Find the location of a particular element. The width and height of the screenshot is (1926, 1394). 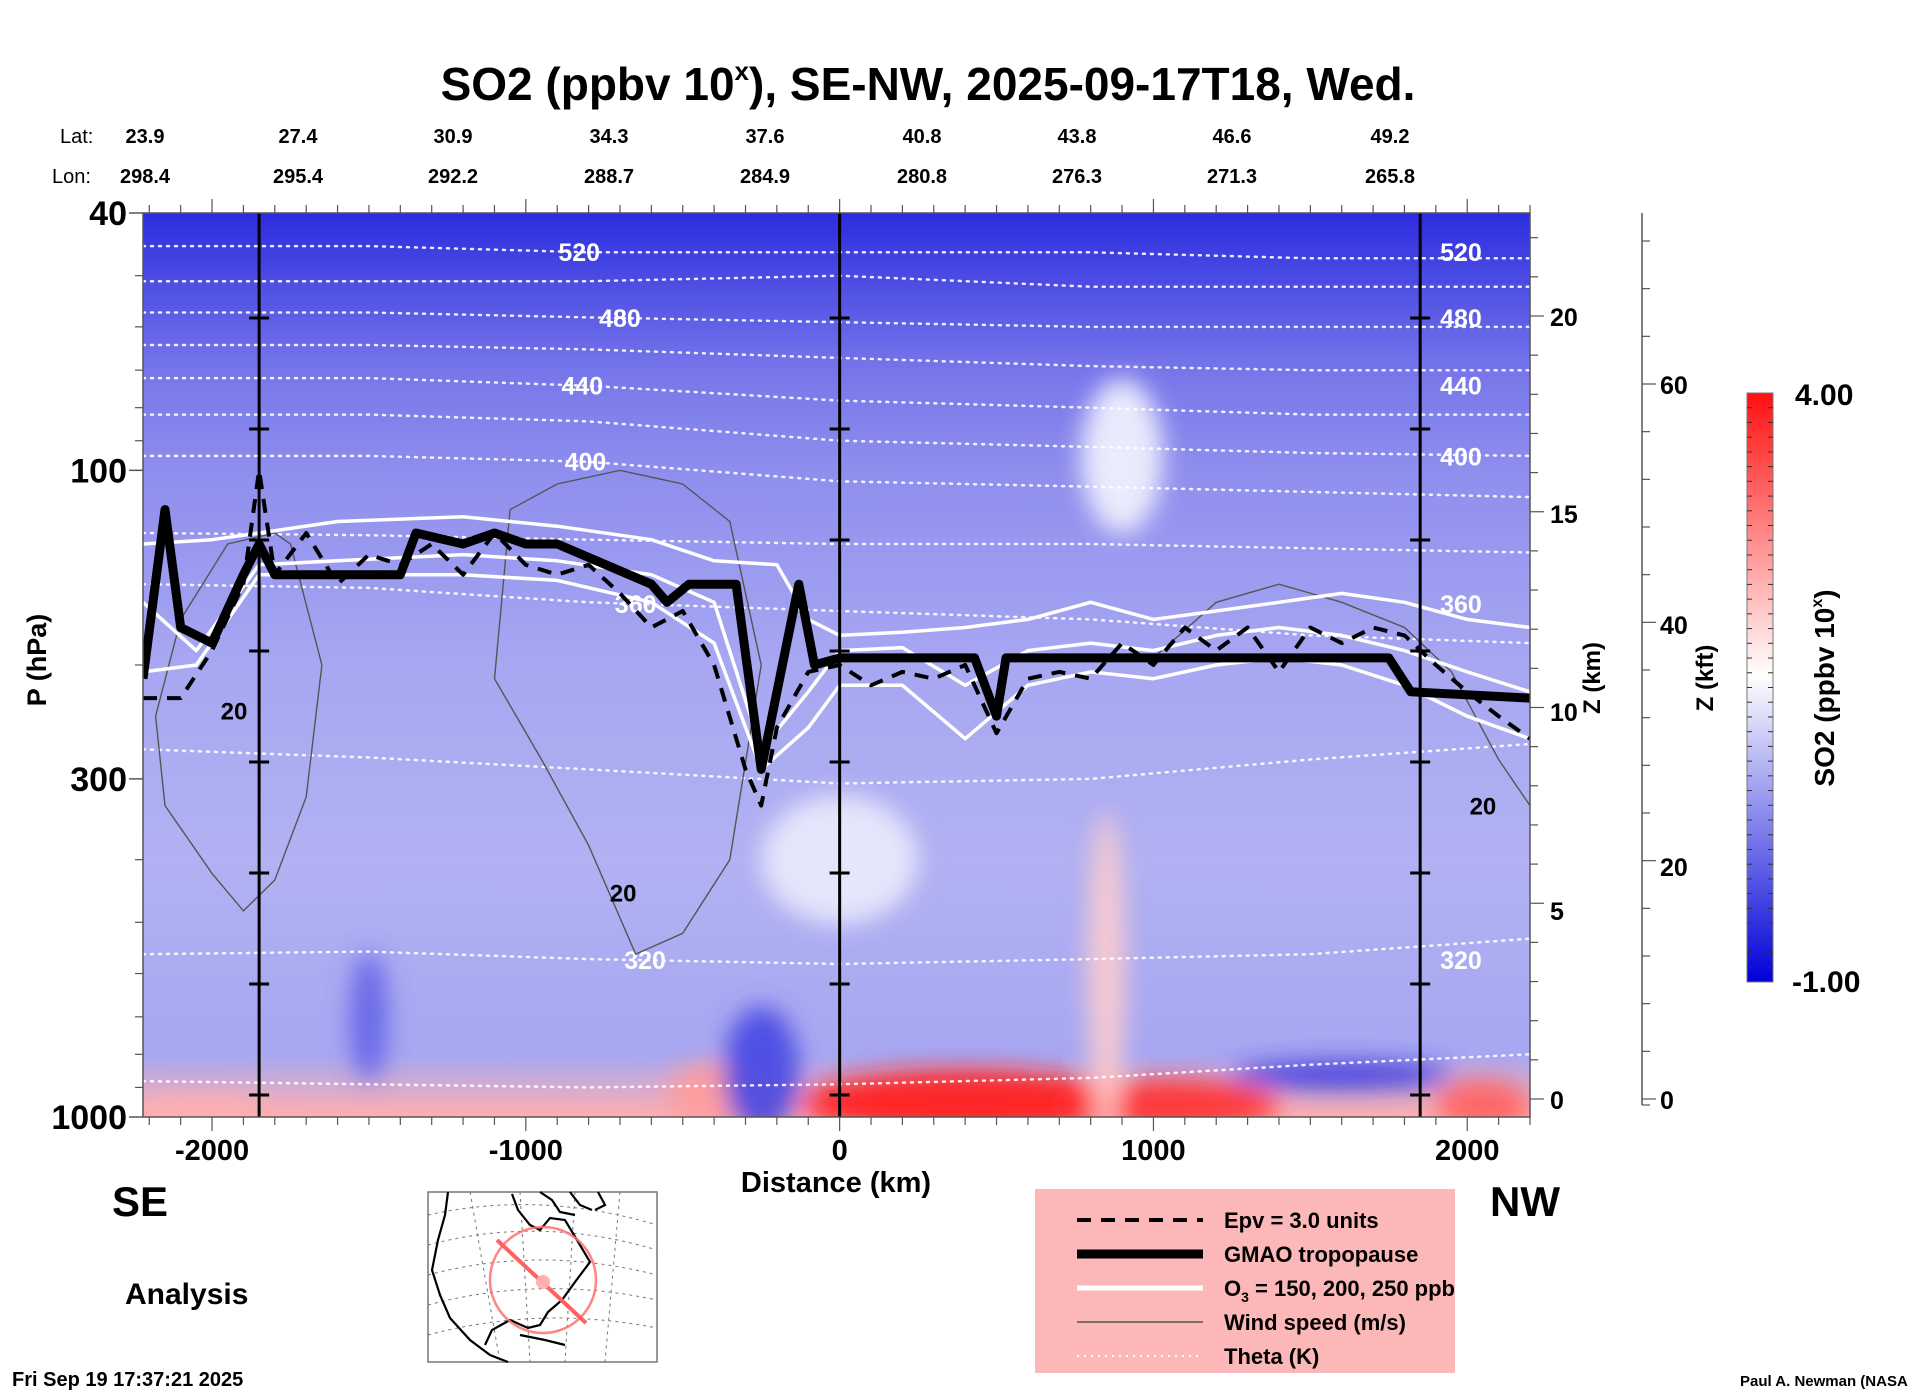

z-kft-tick-label: 0 is located at coordinates (1667, 1101).